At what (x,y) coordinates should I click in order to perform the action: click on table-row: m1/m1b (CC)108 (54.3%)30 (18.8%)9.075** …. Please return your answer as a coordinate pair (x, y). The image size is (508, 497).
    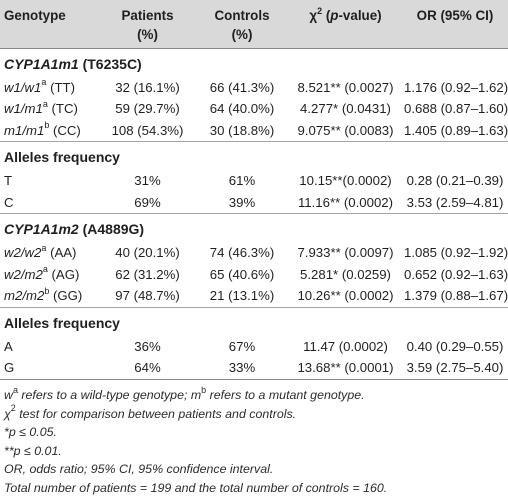
    Looking at the image, I should click on (254, 131).